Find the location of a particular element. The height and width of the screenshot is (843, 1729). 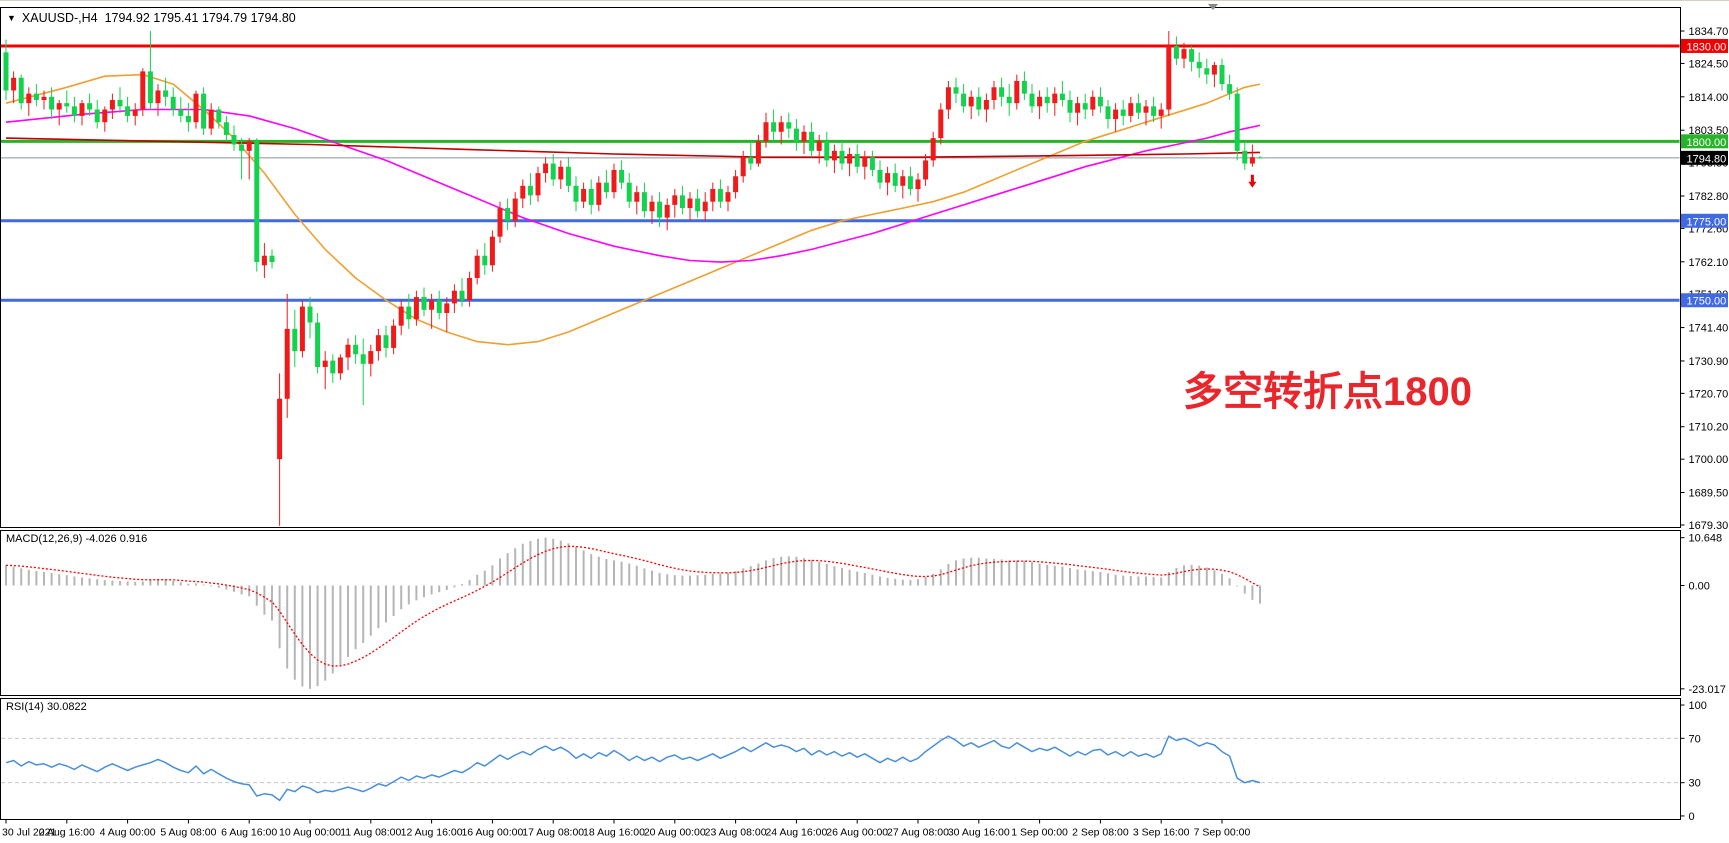

svg-text: 30 is located at coordinates (1695, 784).